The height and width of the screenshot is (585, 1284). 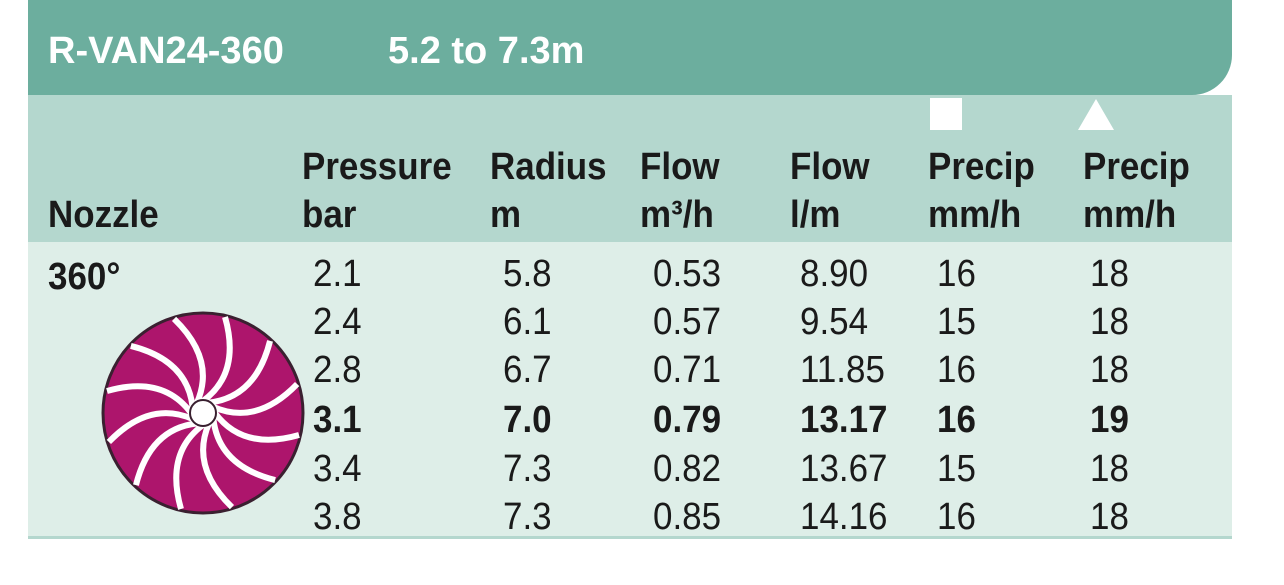 I want to click on cell: 14.16, so click(x=844, y=517).